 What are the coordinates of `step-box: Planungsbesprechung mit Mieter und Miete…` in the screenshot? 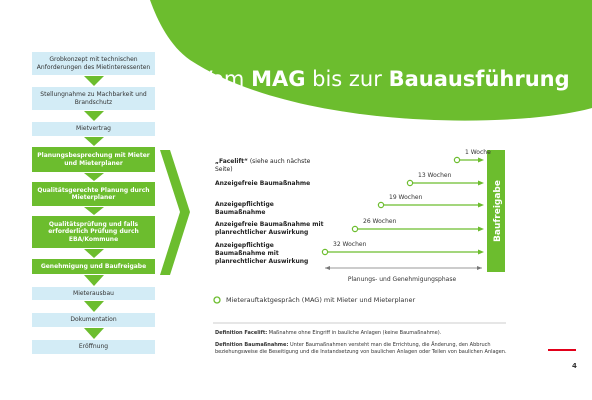 It's located at (93, 159).